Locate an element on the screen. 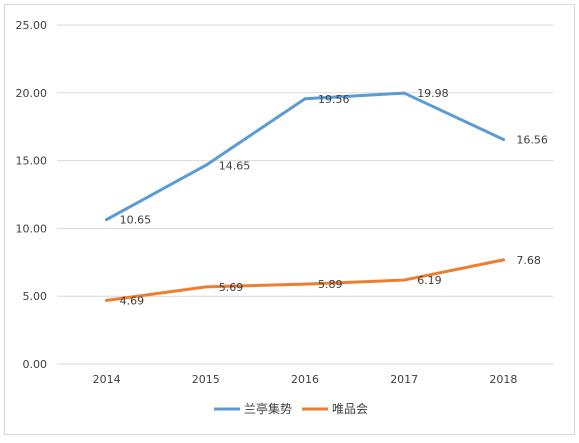 This screenshot has width=579, height=443. data-label: 4.69 is located at coordinates (132, 300).